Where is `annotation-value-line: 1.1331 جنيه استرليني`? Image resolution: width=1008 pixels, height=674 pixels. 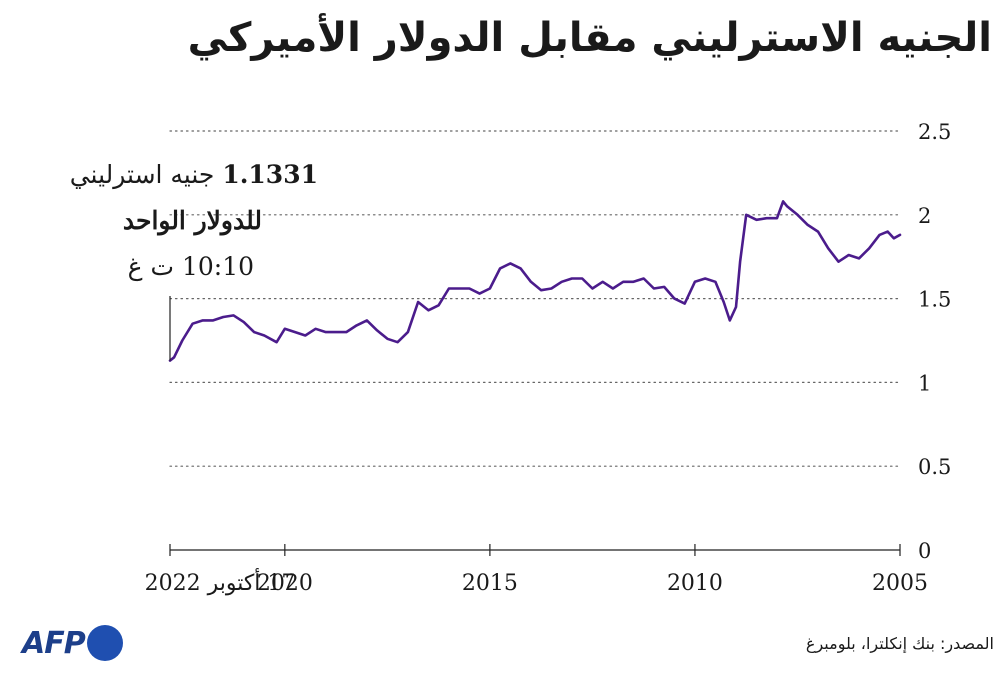
annotation-value-line: 1.1331 جنيه استرليني is located at coordinates (173, 175).